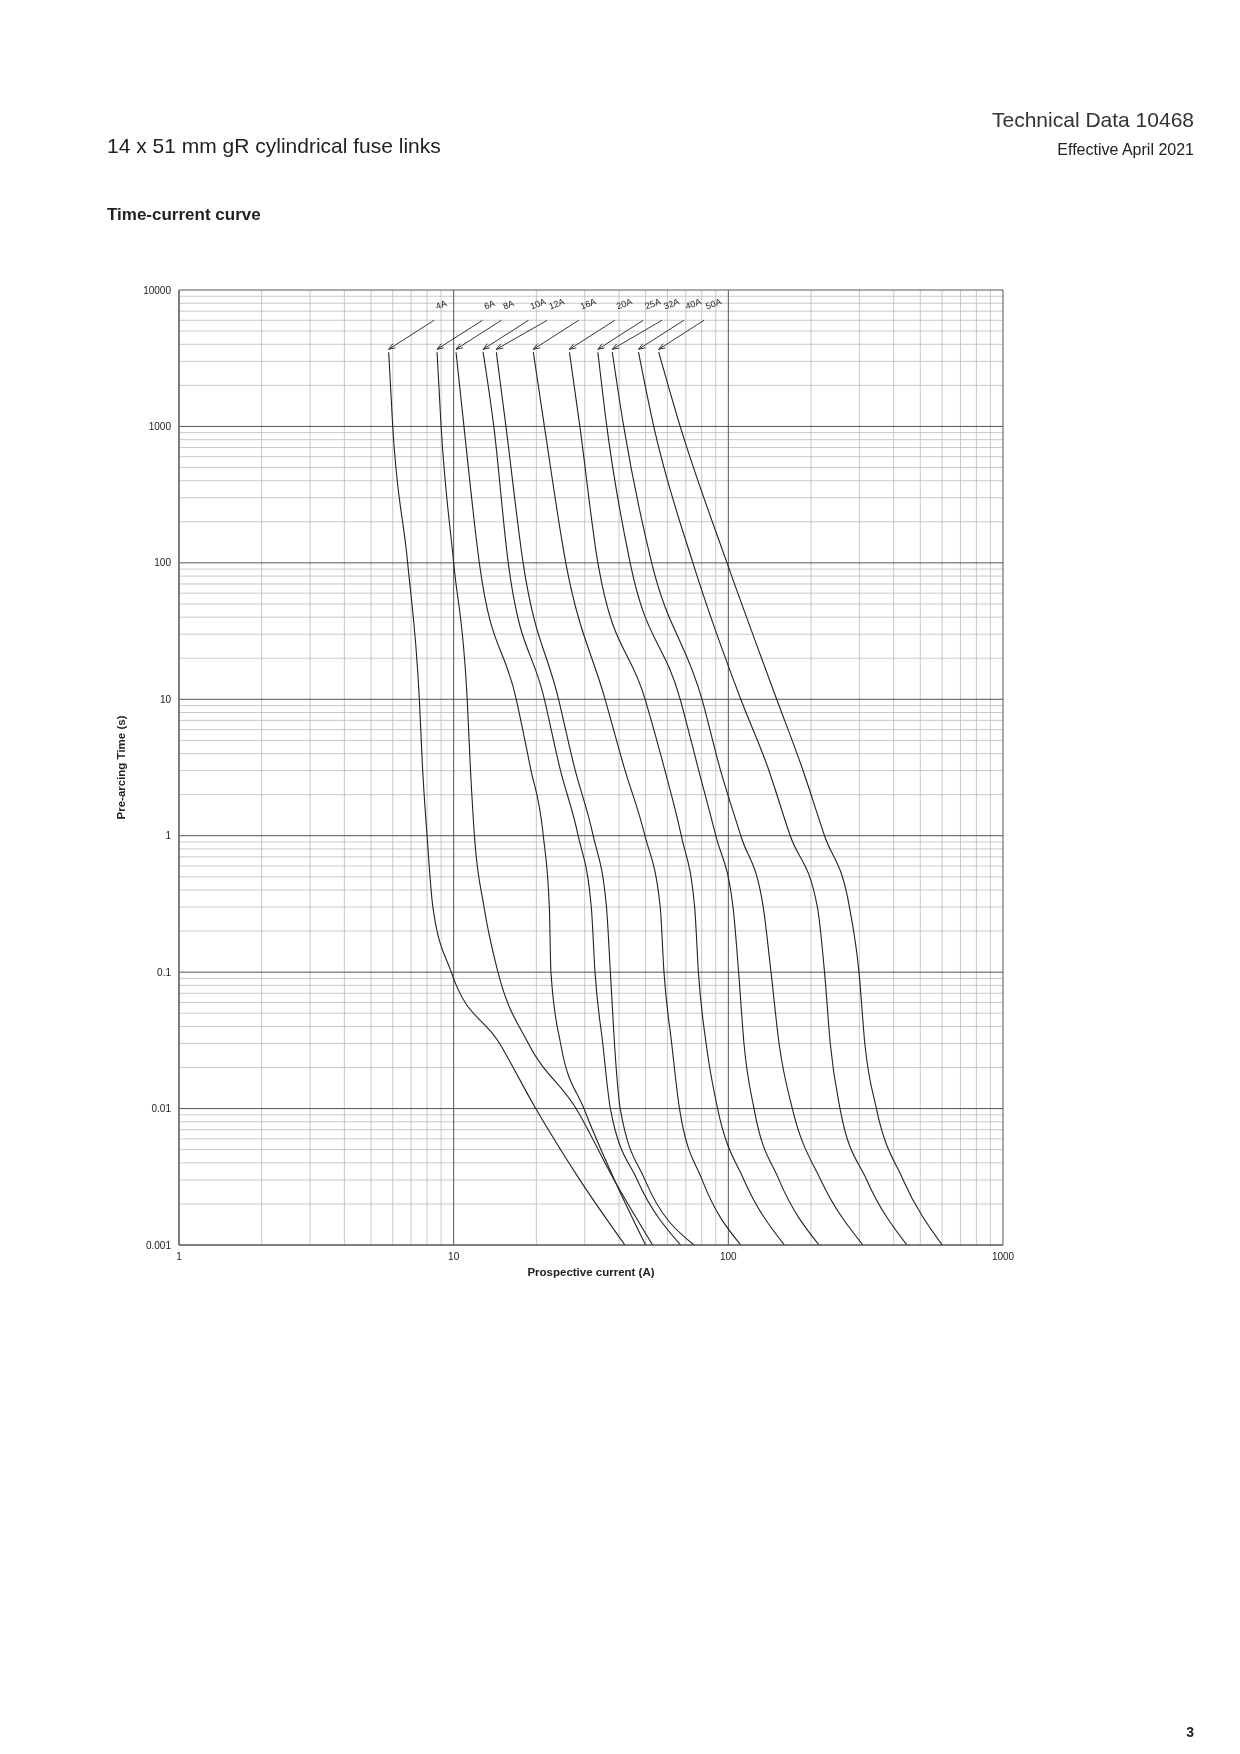  What do you see at coordinates (161, 1109) in the screenshot?
I see `y-tick-label: 0.01` at bounding box center [161, 1109].